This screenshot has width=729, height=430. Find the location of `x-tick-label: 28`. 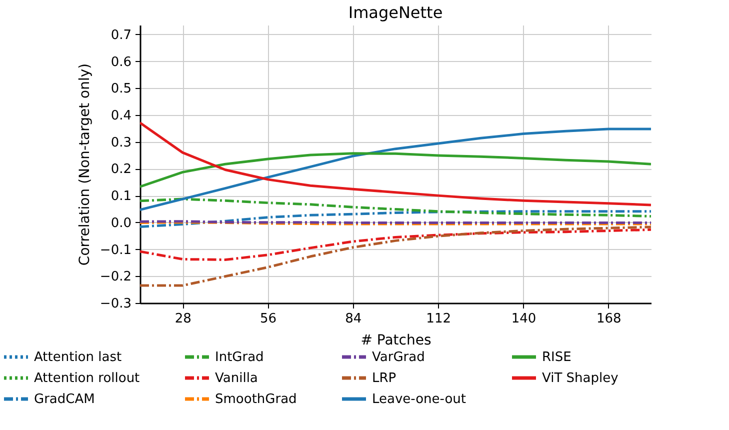

x-tick-label: 28 is located at coordinates (183, 319).